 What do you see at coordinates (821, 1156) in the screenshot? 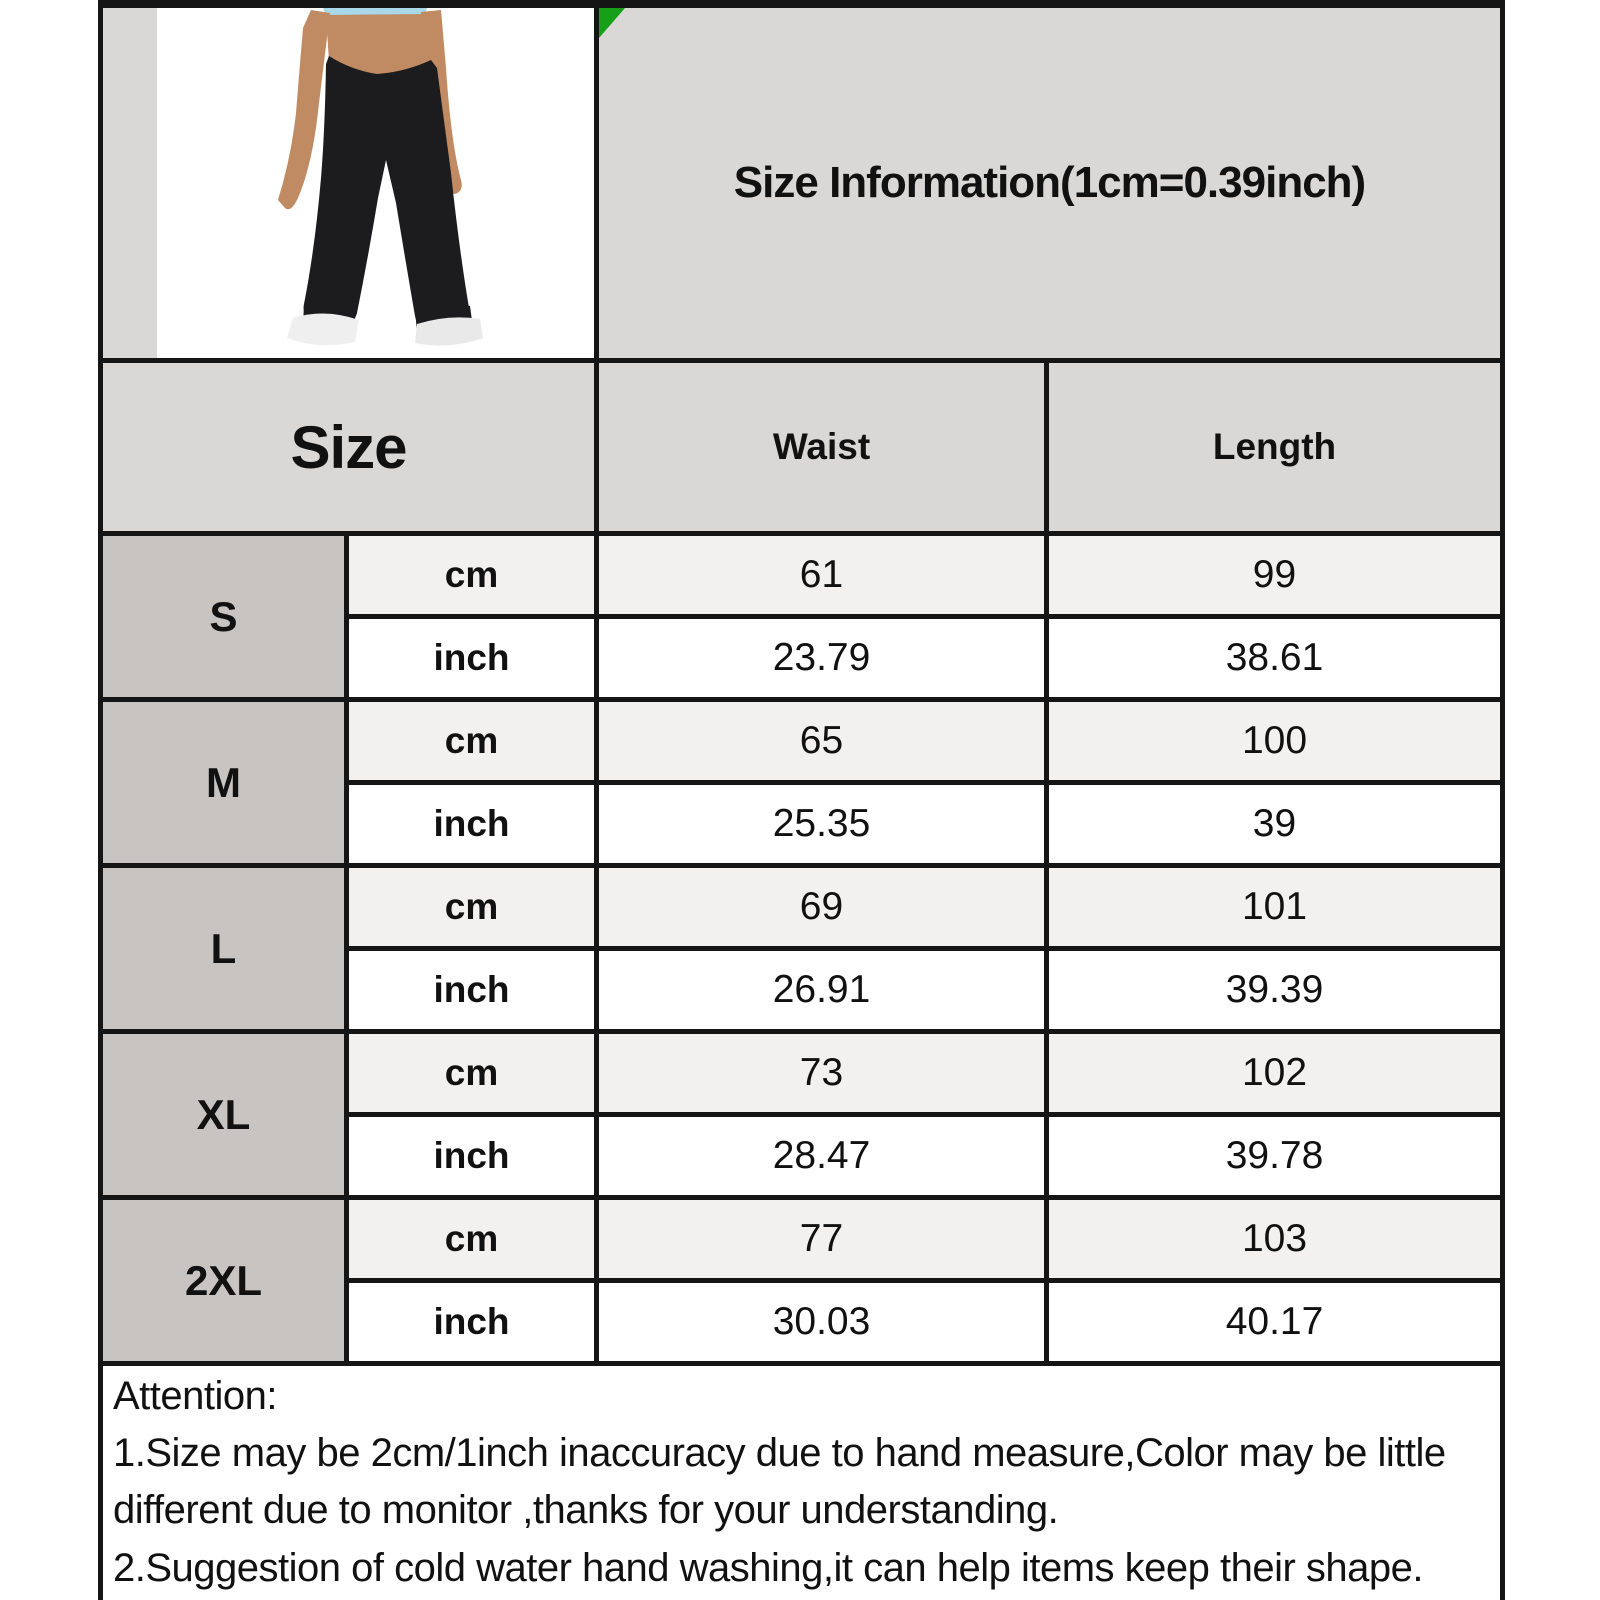
I see `waist-value: 28.47` at bounding box center [821, 1156].